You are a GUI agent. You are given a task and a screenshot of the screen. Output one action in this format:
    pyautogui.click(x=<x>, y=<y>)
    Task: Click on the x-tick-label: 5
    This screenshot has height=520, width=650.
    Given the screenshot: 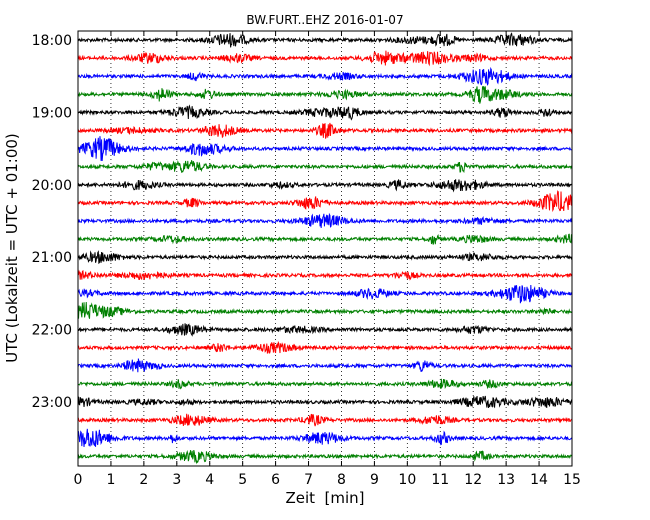 What is the action you would take?
    pyautogui.click(x=242, y=480)
    